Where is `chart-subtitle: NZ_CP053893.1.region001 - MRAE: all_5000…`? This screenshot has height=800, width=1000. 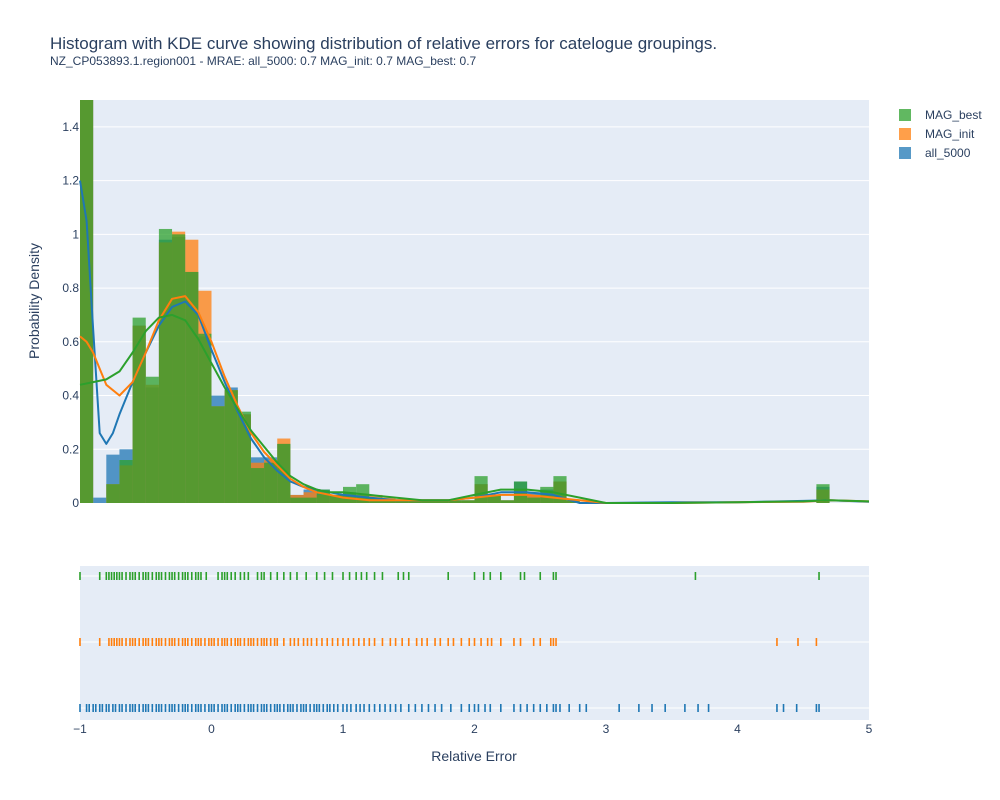 chart-subtitle: NZ_CP053893.1.region001 - MRAE: all_5000… is located at coordinates (263, 61).